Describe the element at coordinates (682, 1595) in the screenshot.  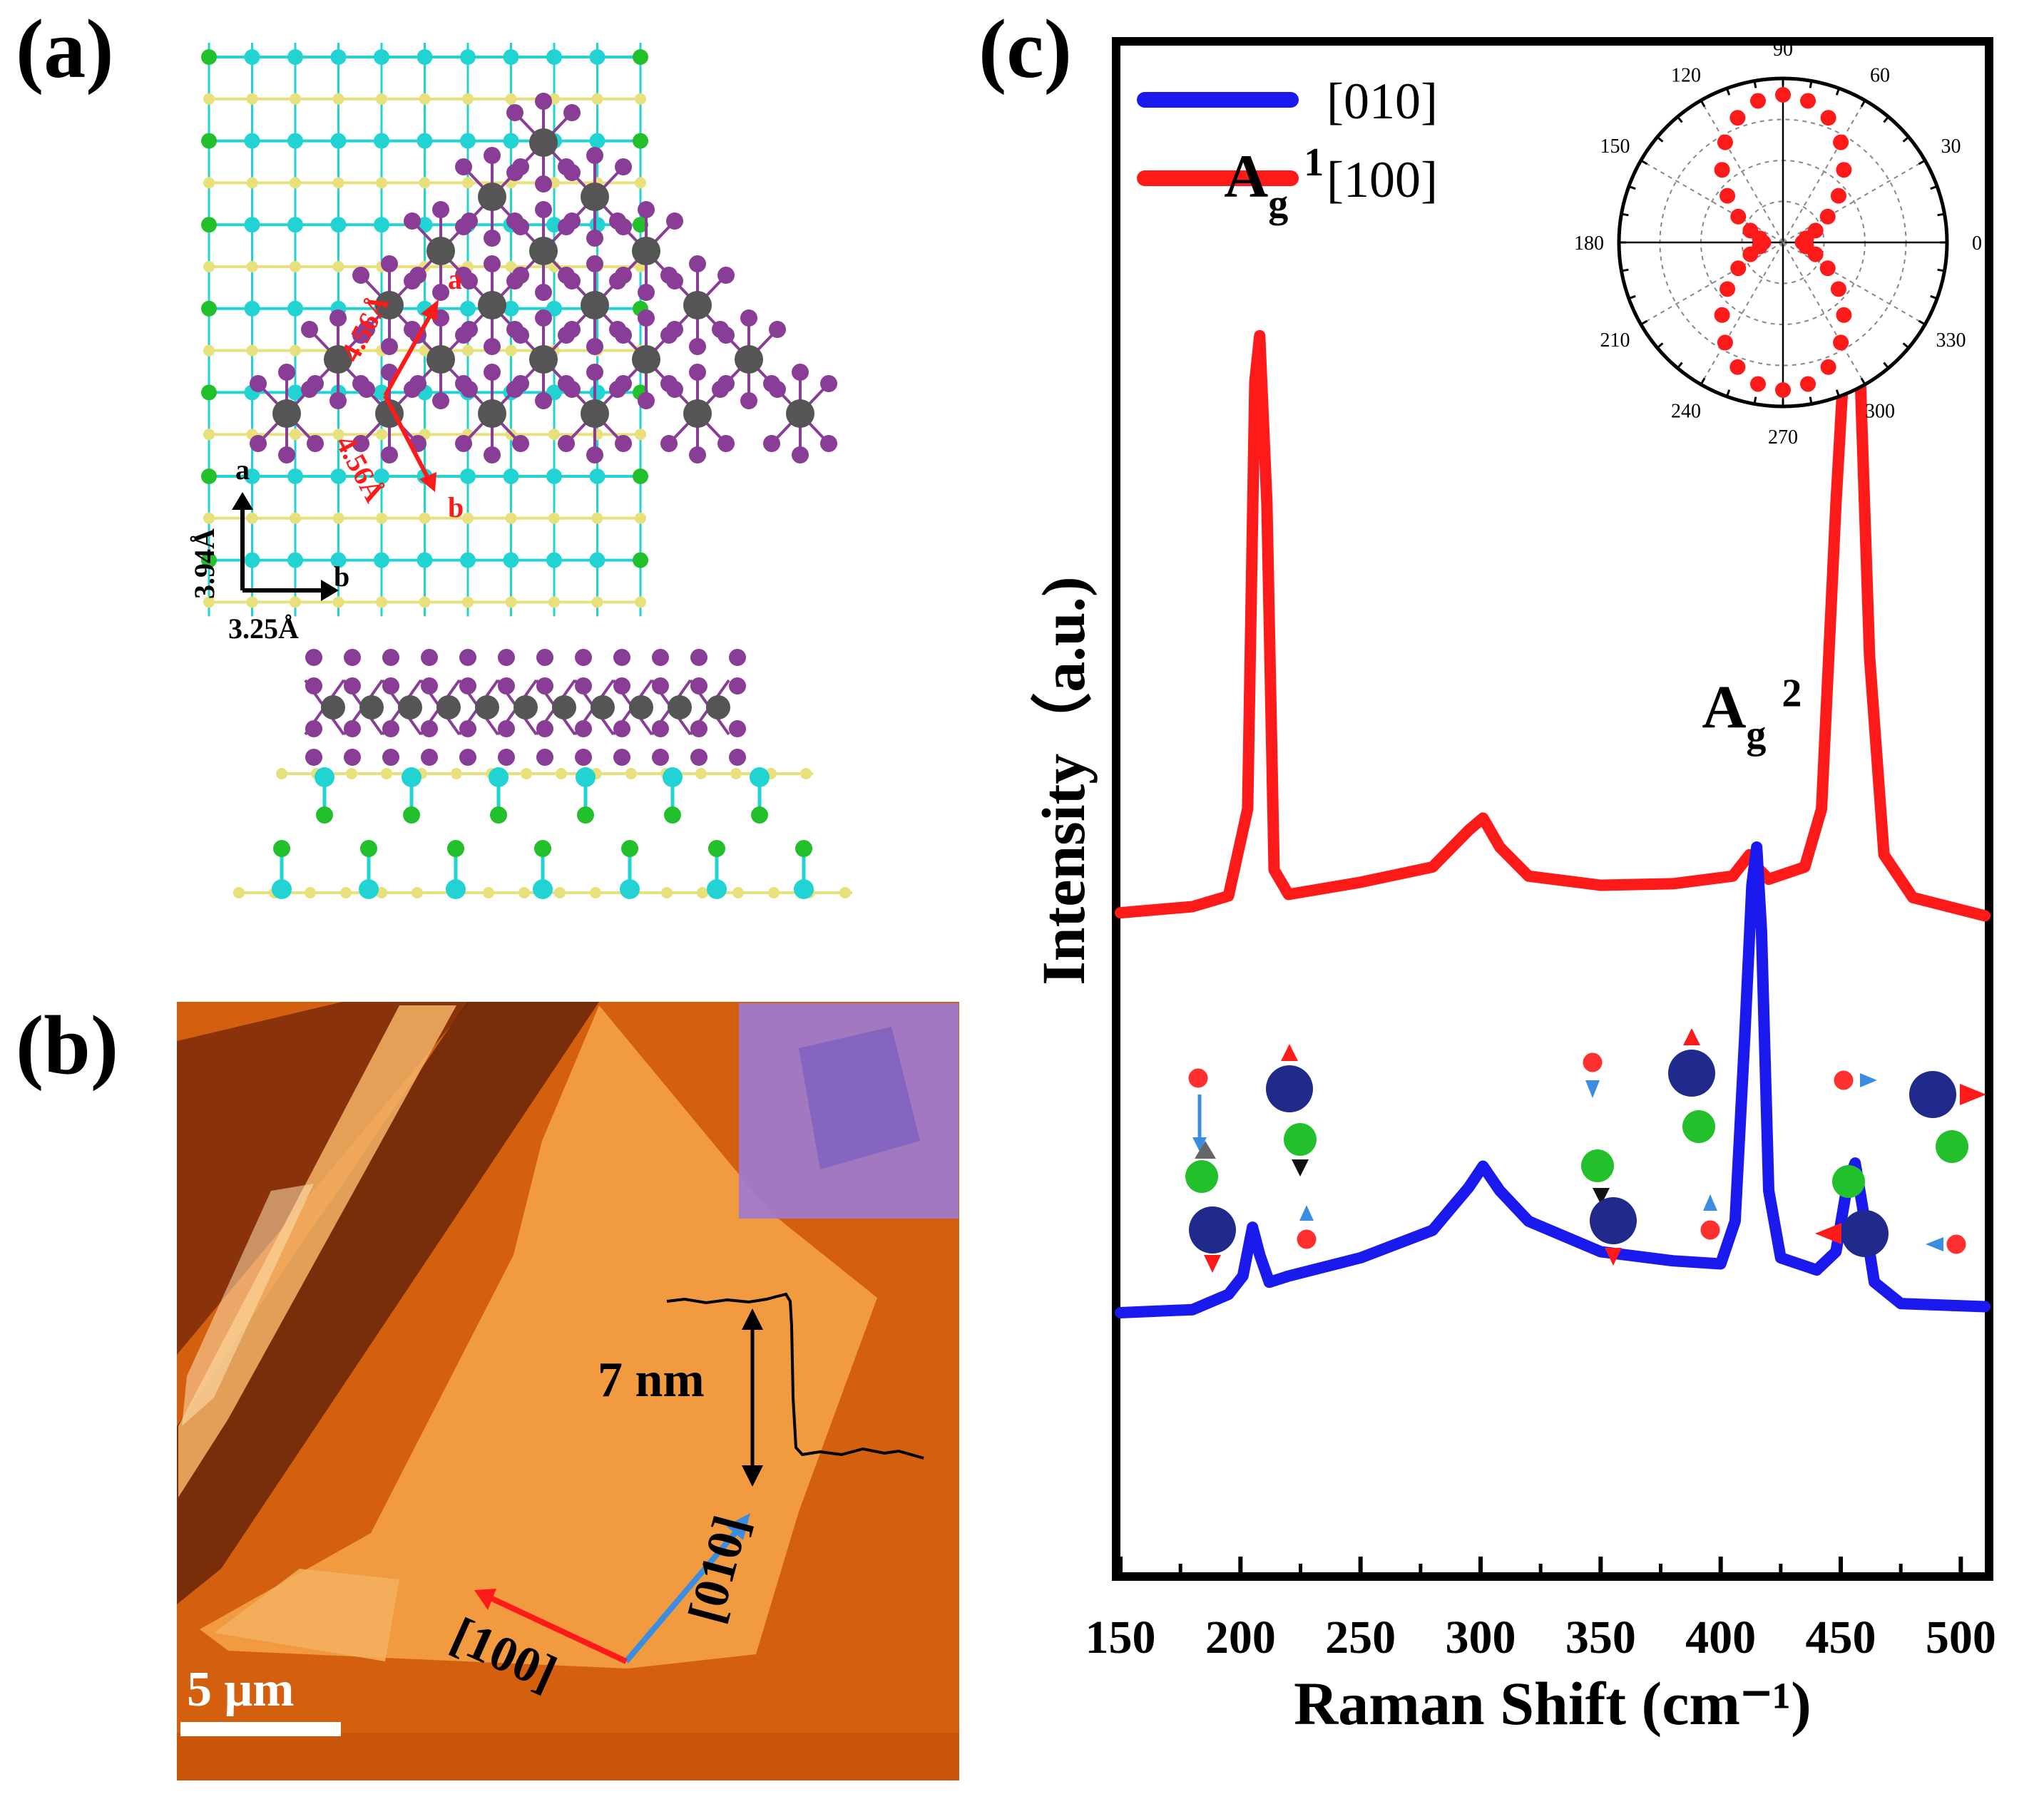
I see `dir-010-arrow` at that location.